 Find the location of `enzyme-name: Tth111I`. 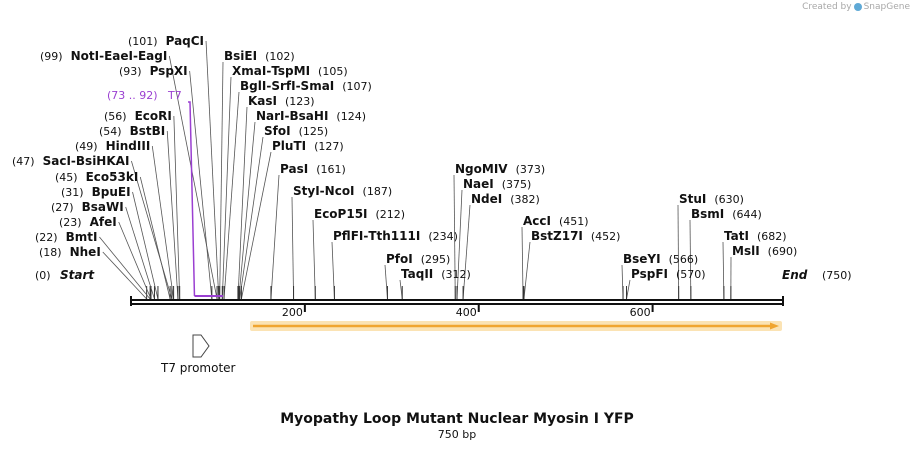

enzyme-name: Tth111I is located at coordinates (394, 236).